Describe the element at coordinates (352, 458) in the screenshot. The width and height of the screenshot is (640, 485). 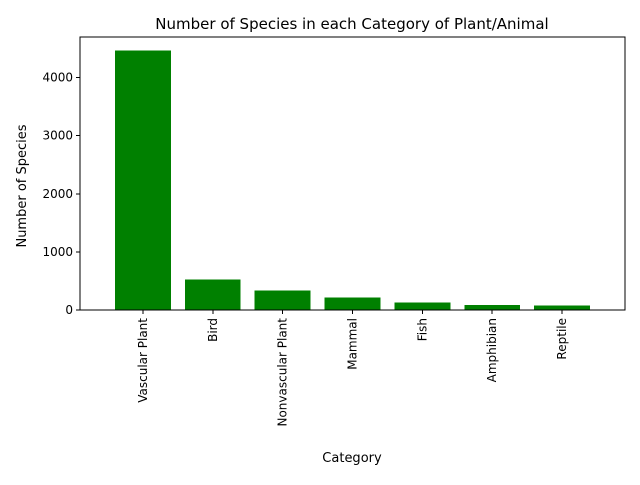
I see `x-axis-label: Category` at that location.